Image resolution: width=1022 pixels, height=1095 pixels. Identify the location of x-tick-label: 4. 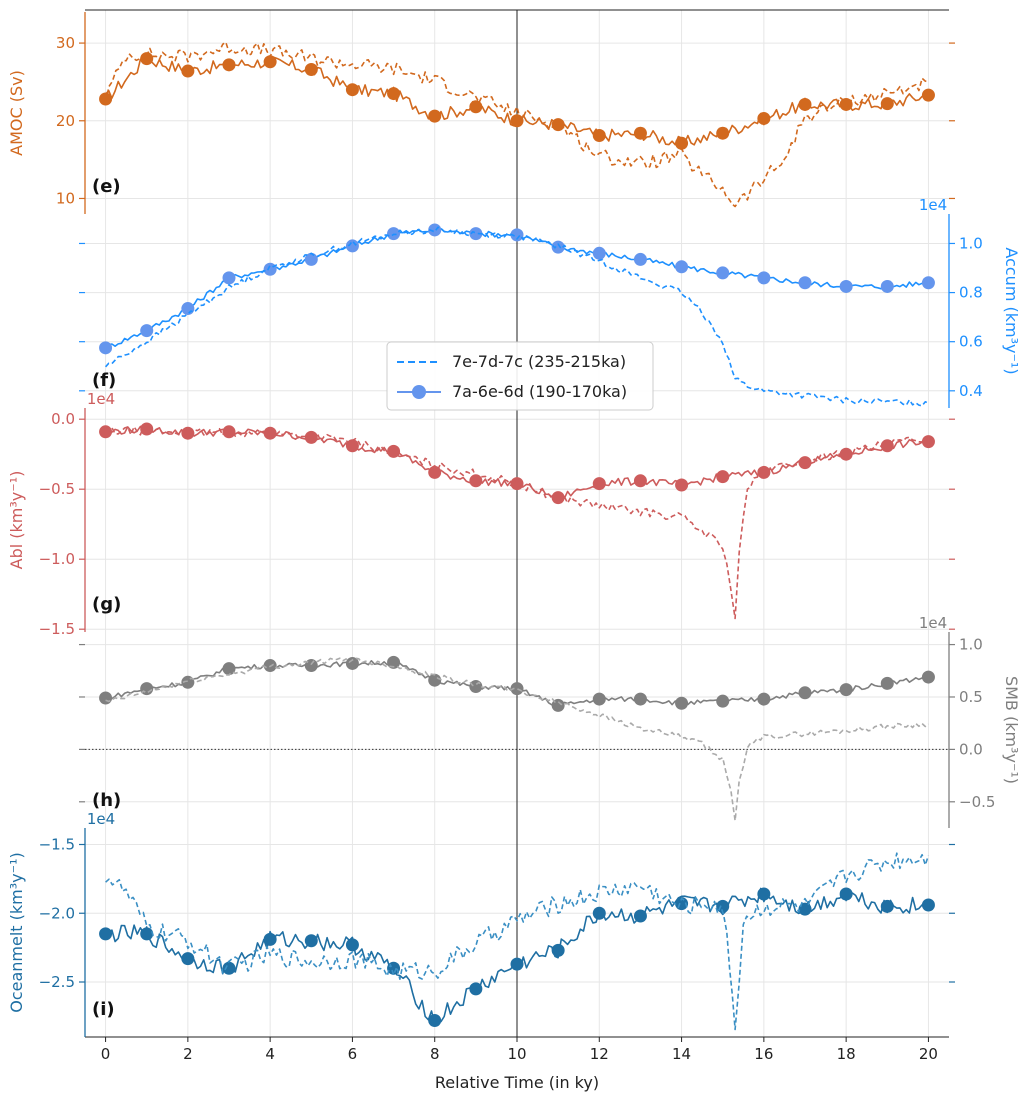
(270, 1054).